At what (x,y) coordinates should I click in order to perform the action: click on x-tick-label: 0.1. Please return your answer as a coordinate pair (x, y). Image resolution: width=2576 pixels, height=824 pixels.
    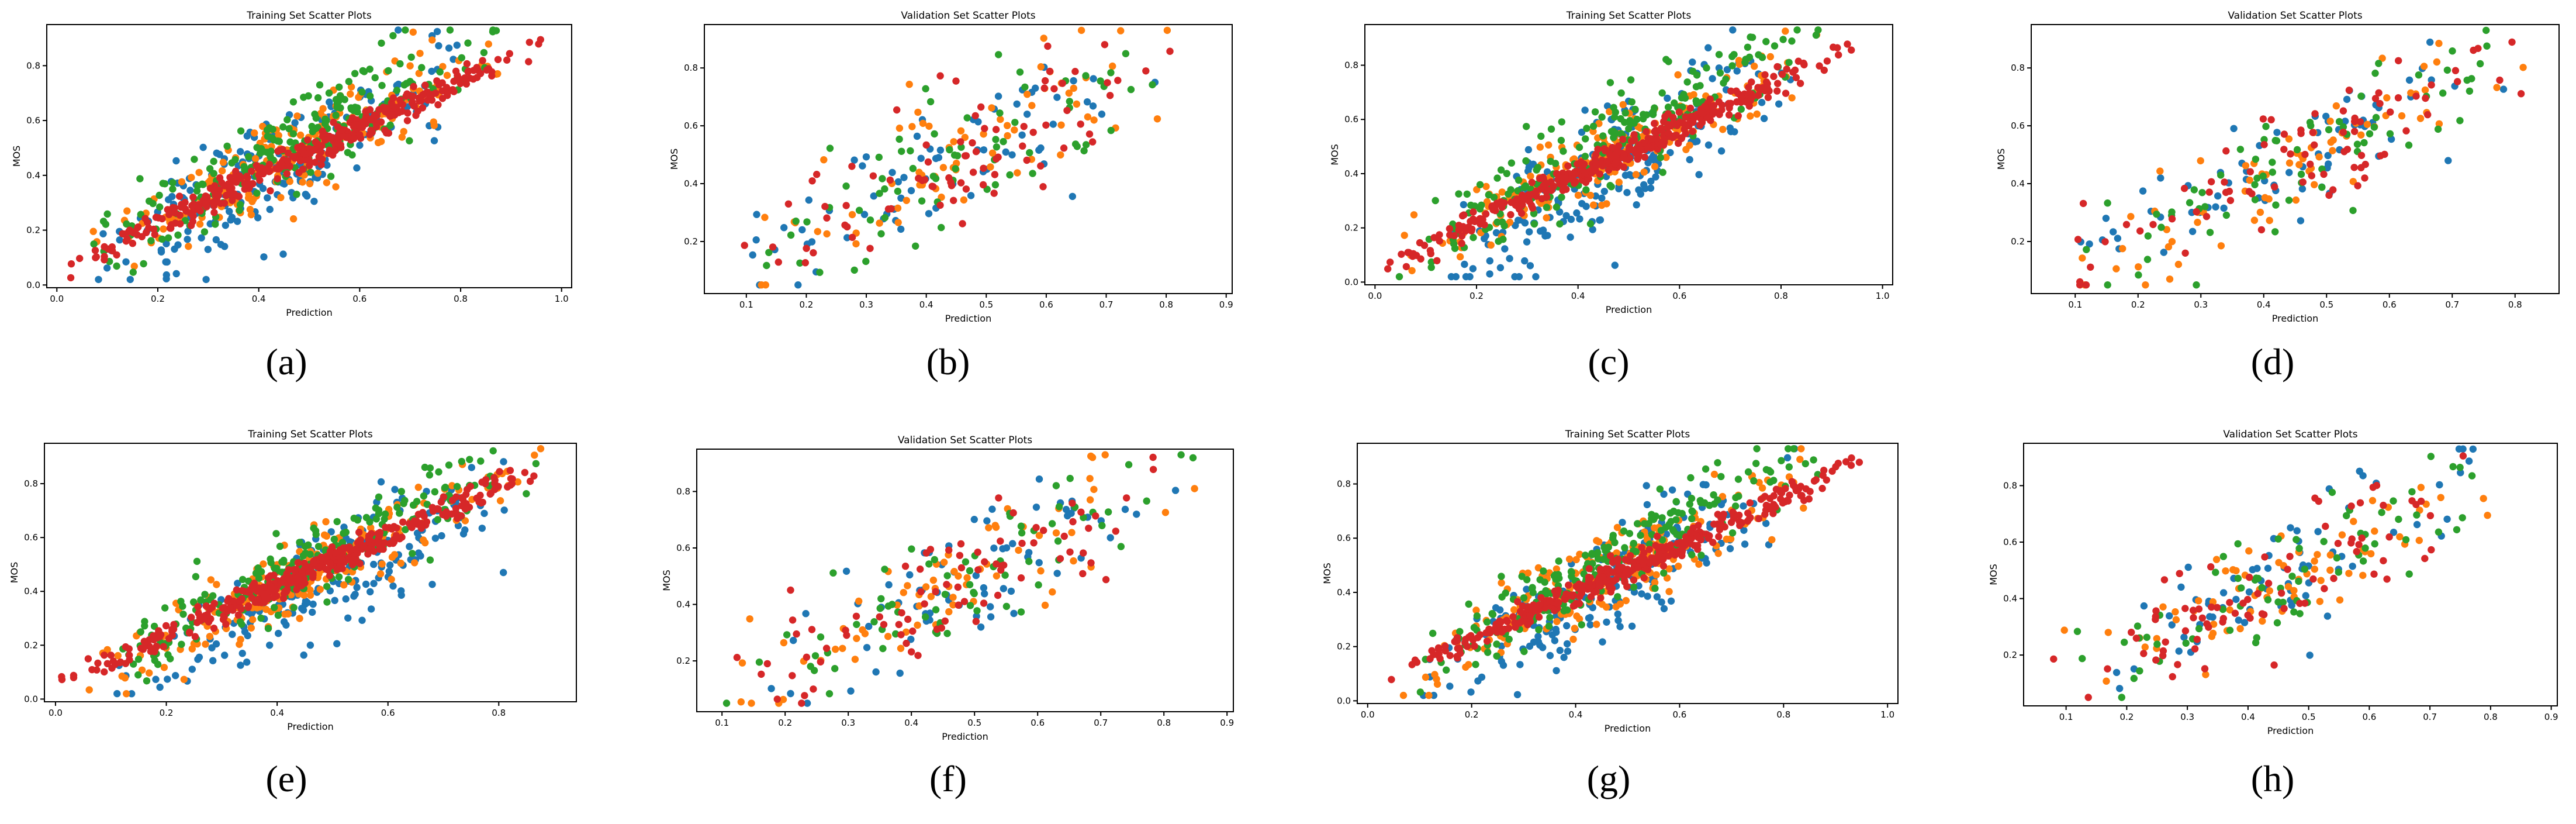
    Looking at the image, I should click on (2075, 304).